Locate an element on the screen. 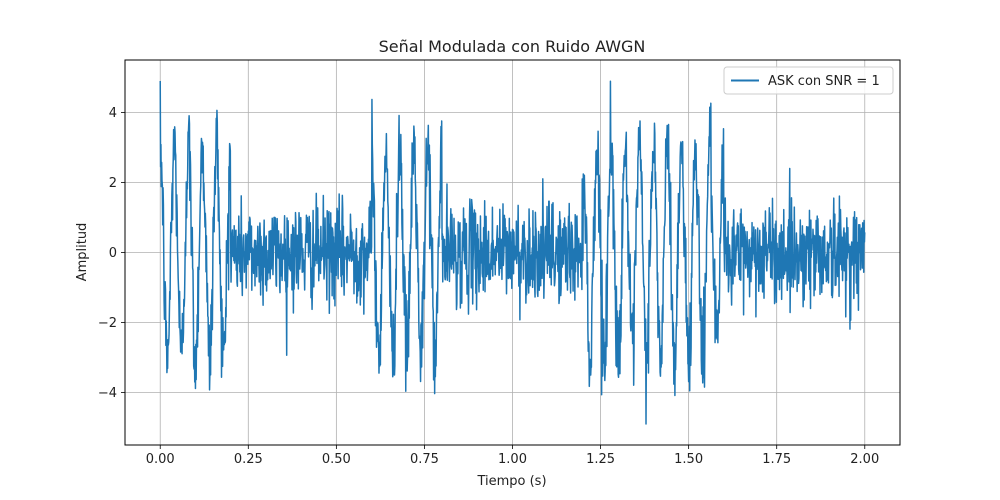 This screenshot has width=1000, height=500. x-tick-label: 1.75 is located at coordinates (776, 459).